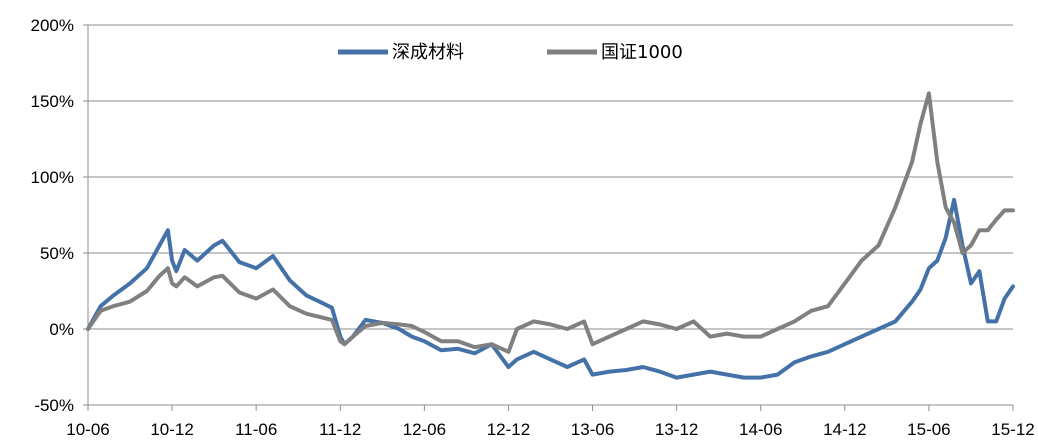 Image resolution: width=1038 pixels, height=441 pixels. I want to click on x-tick-label: 14-06, so click(760, 429).